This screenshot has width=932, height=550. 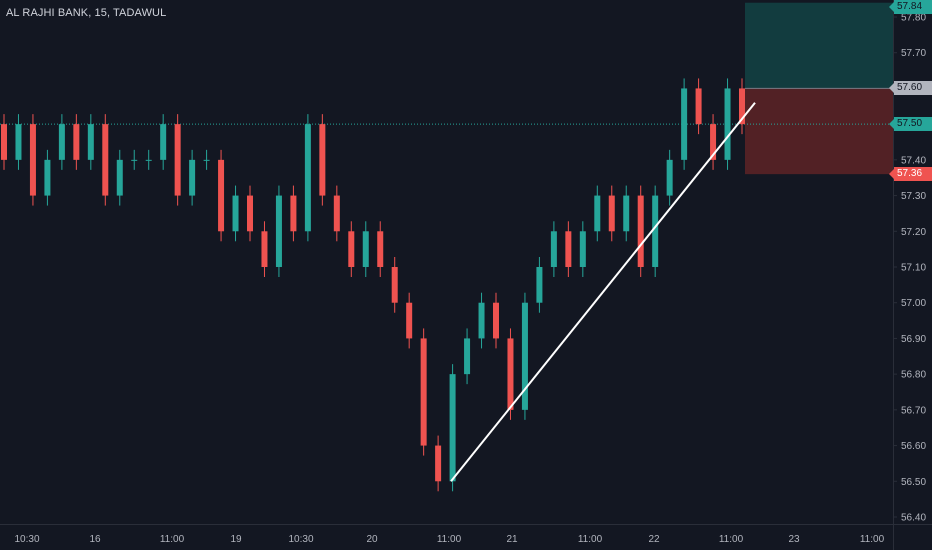 What do you see at coordinates (913, 18) in the screenshot?
I see `price-tick-label: 57.80` at bounding box center [913, 18].